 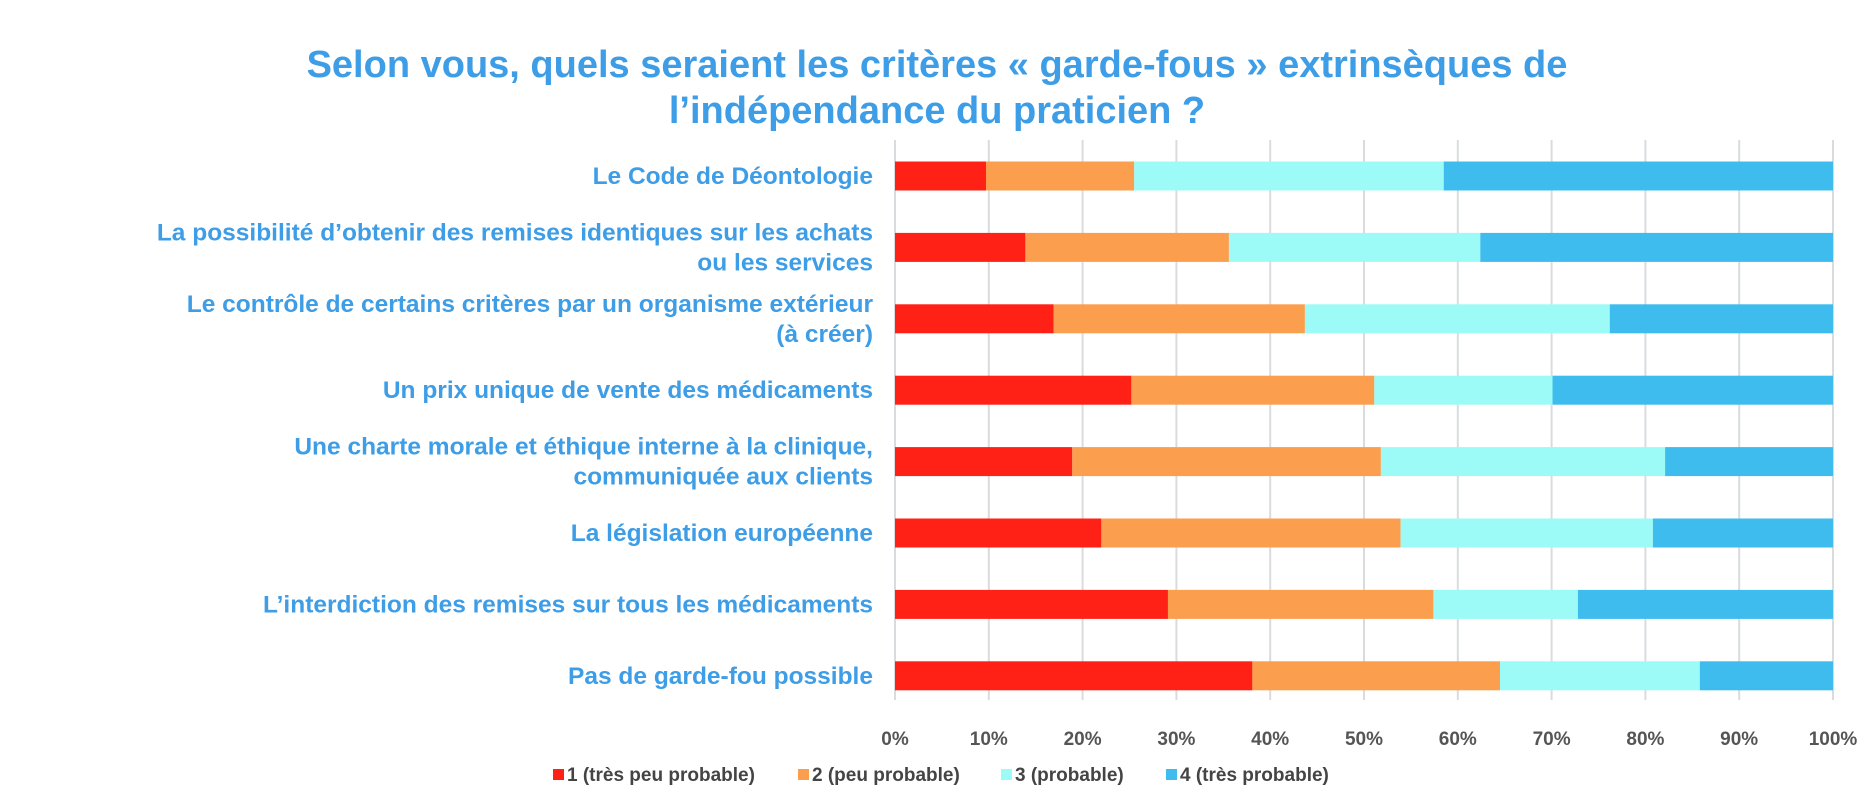 What do you see at coordinates (1833, 739) in the screenshot?
I see `x-tick-label: 100%` at bounding box center [1833, 739].